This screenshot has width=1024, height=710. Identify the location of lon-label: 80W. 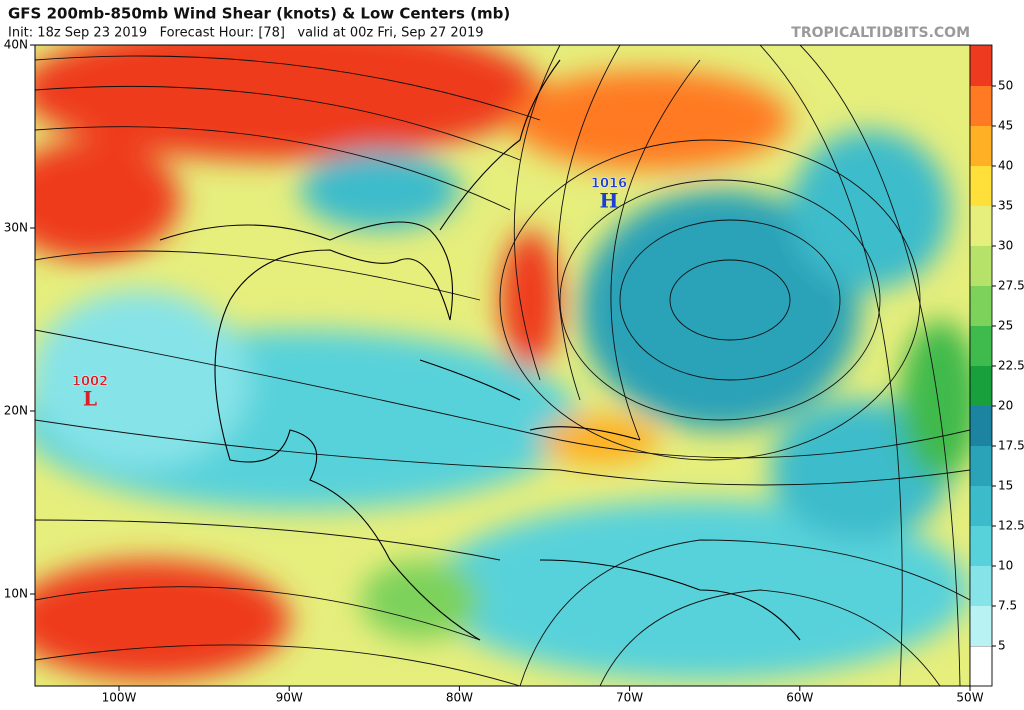
(459, 698).